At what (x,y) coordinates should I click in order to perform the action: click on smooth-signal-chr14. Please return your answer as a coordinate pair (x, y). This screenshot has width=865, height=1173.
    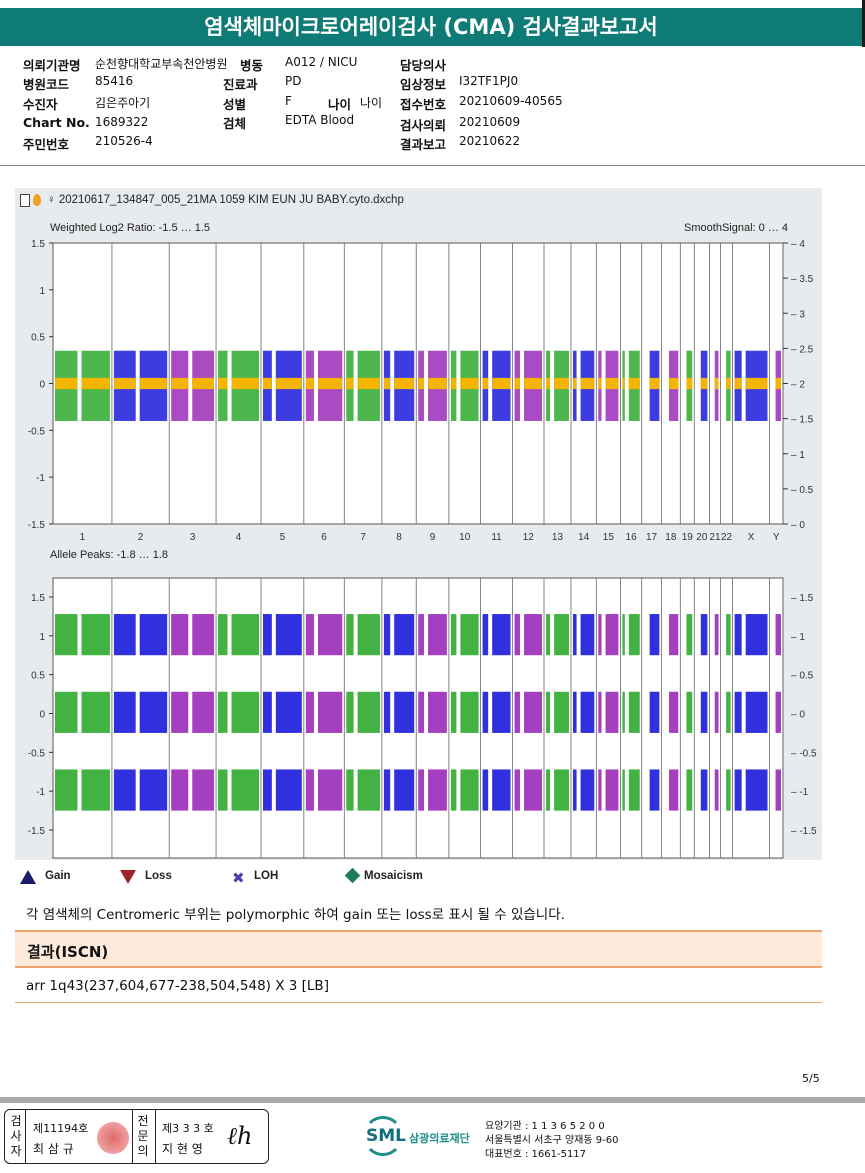
    Looking at the image, I should click on (574, 383).